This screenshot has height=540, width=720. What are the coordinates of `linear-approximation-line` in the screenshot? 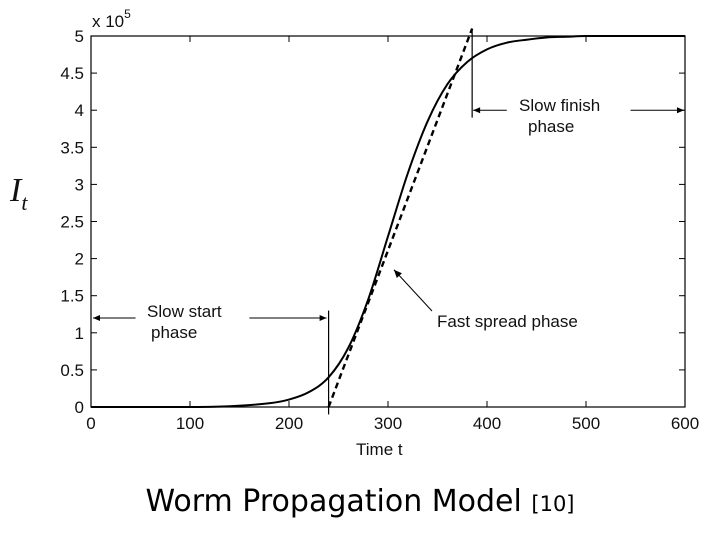 It's located at (400, 218).